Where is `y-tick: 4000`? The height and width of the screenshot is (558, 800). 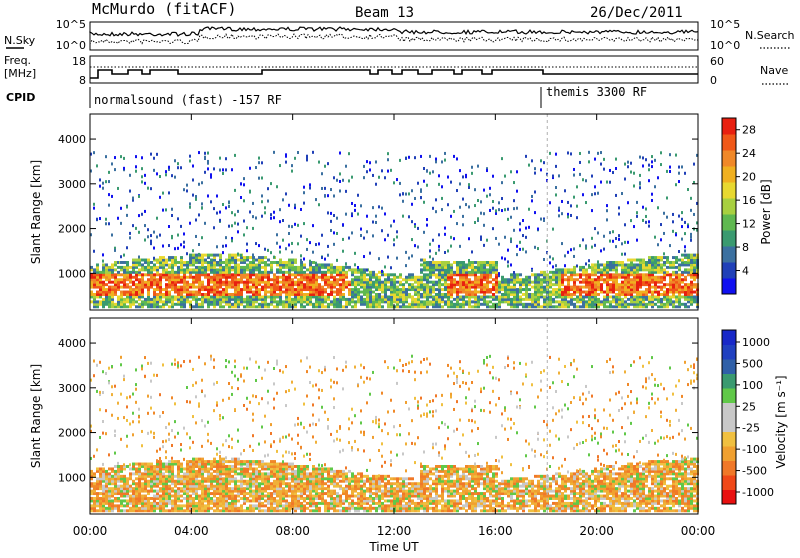
y-tick: 4000 is located at coordinates (378, 139).